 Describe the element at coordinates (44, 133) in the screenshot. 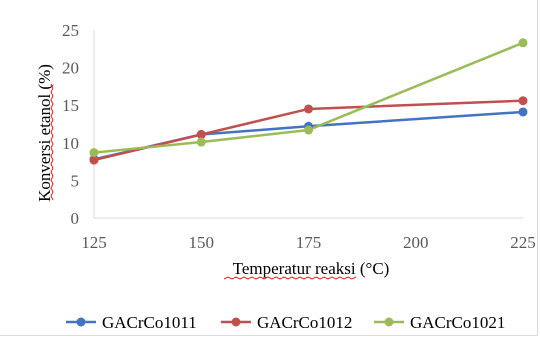

I see `y-axis-title: Konversi etanol (%)` at that location.